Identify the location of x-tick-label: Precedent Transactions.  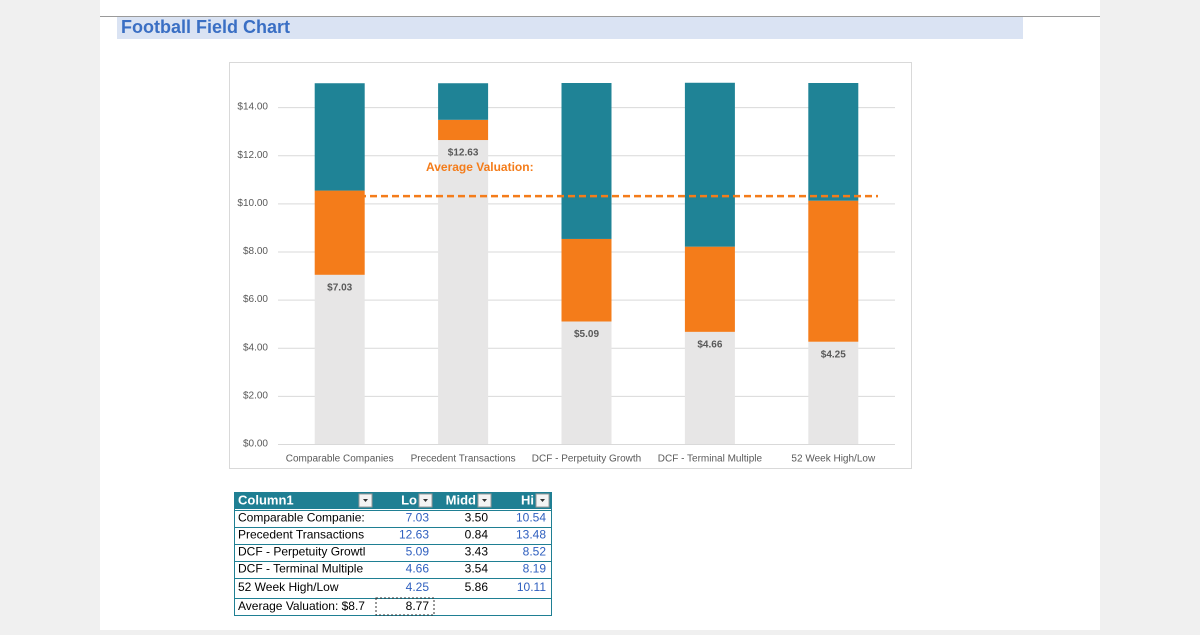
(463, 459).